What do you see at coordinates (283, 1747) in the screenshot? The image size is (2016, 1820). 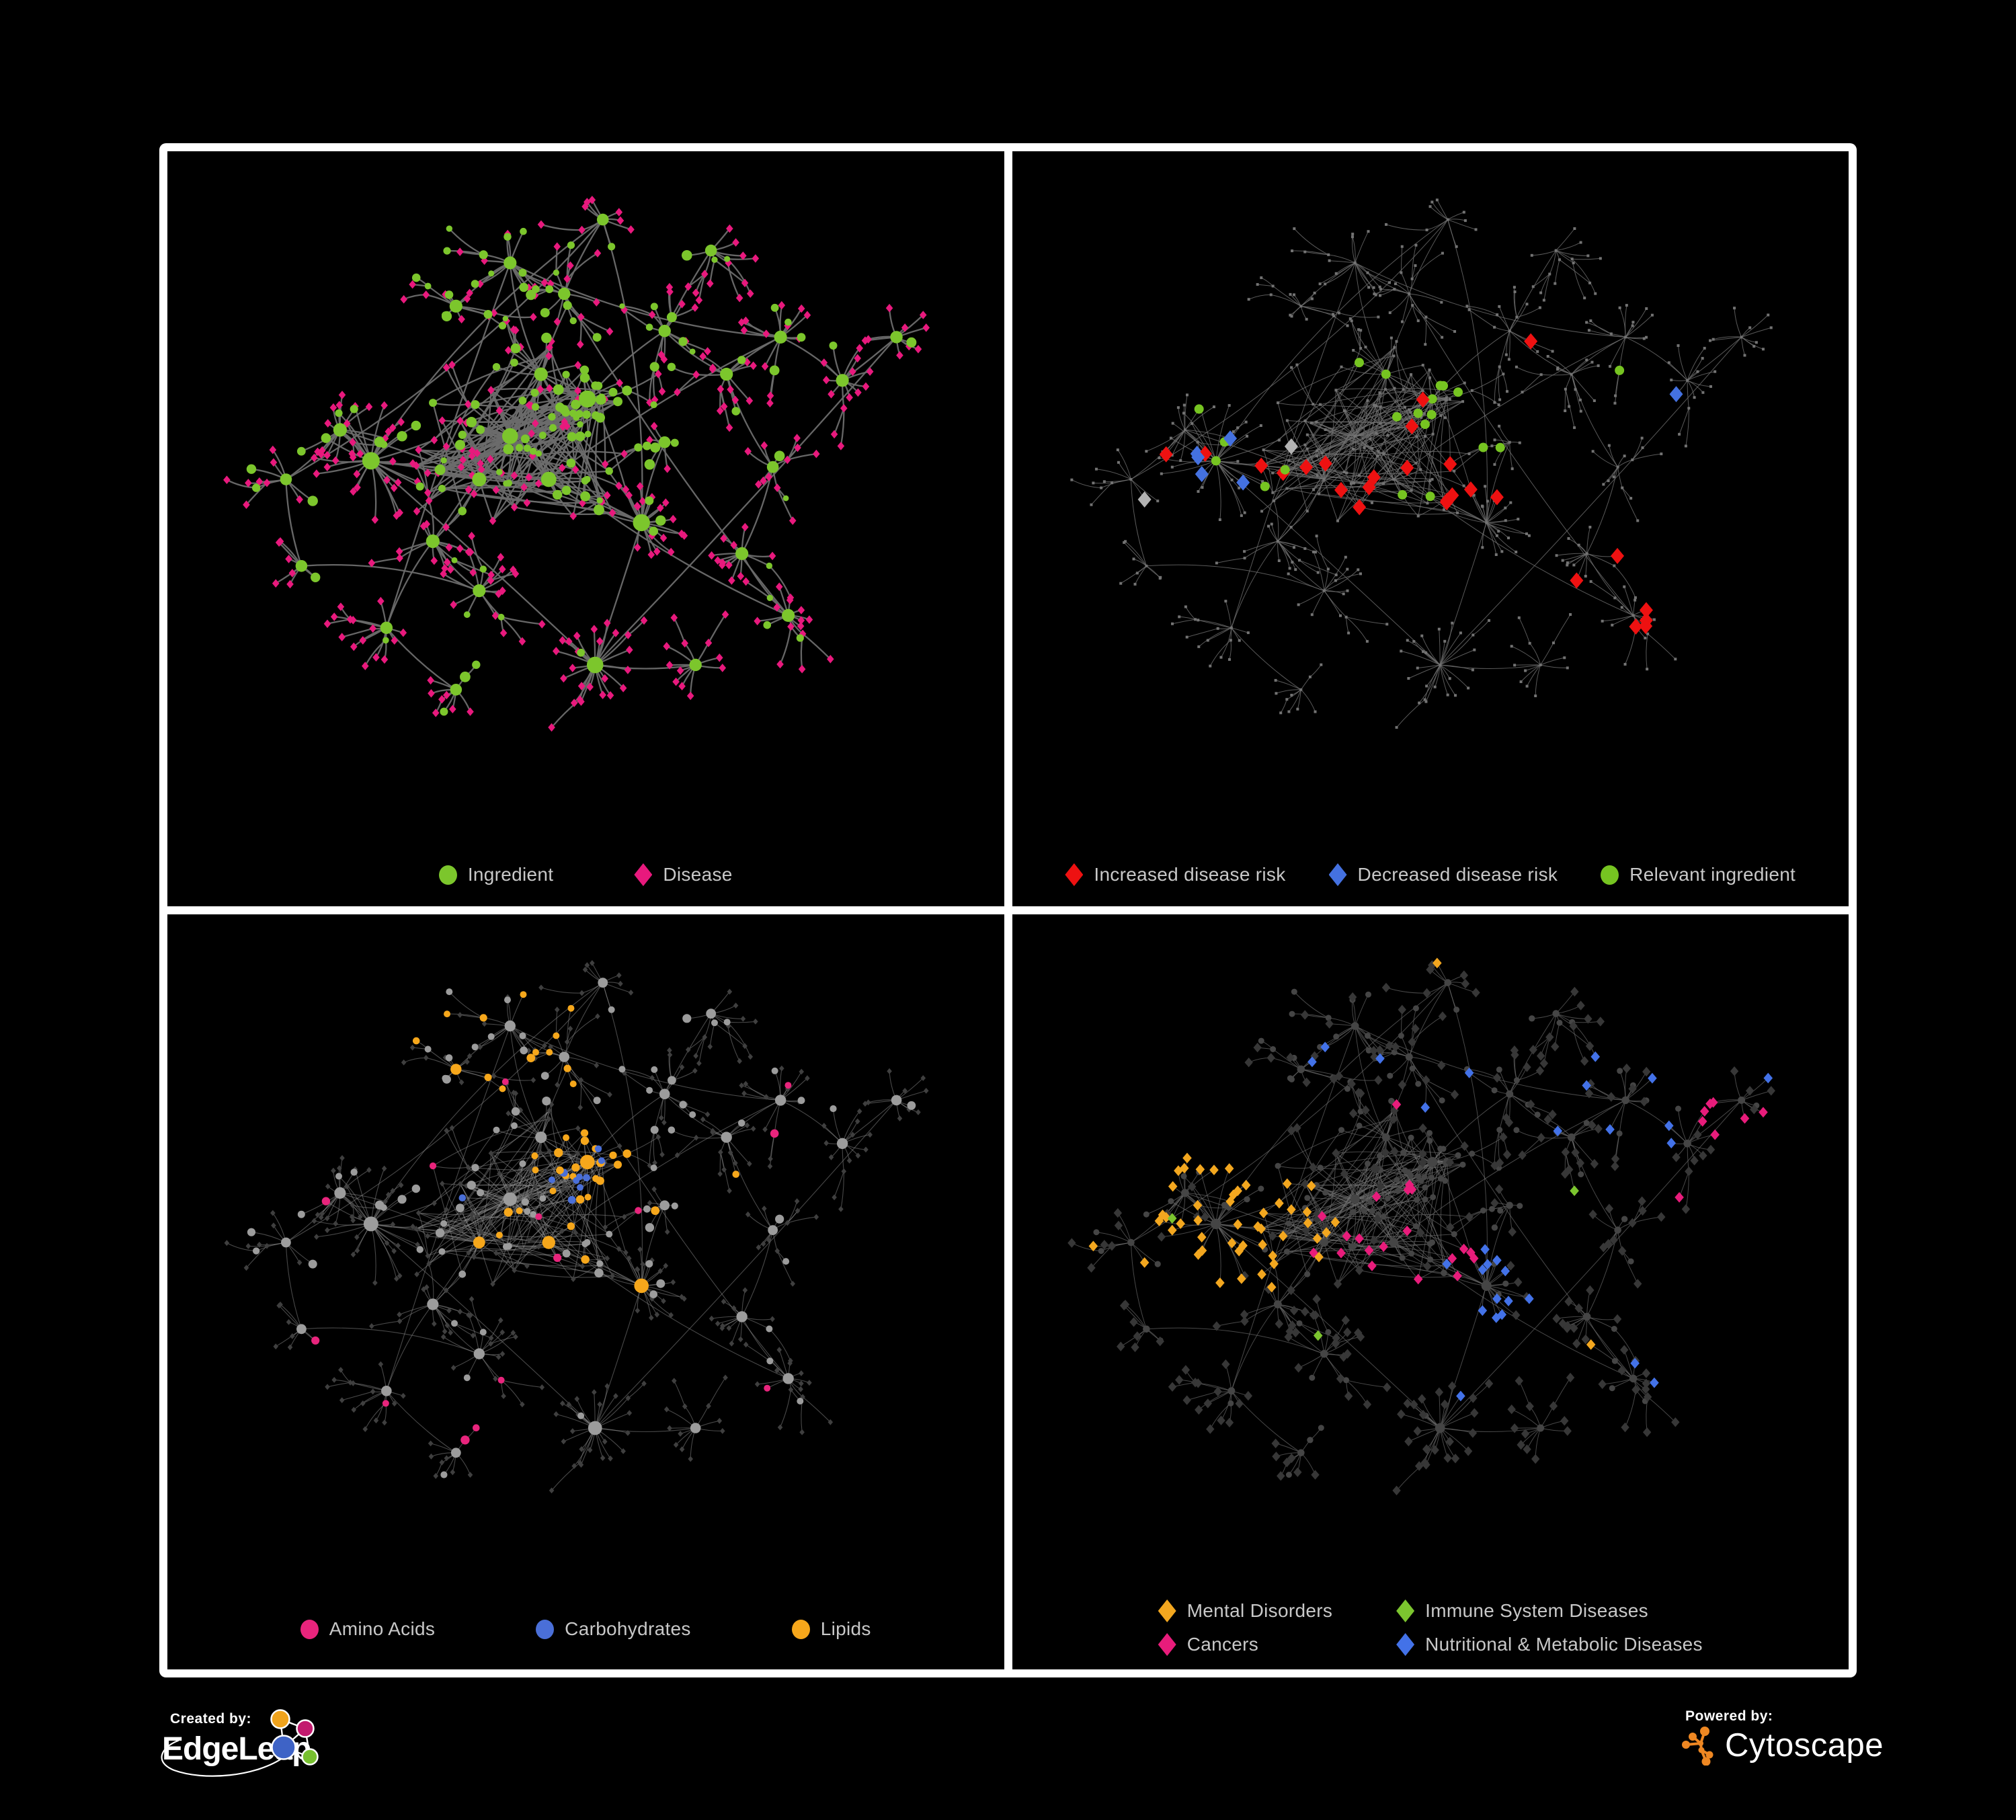 I see `edgeleap-node-blue` at bounding box center [283, 1747].